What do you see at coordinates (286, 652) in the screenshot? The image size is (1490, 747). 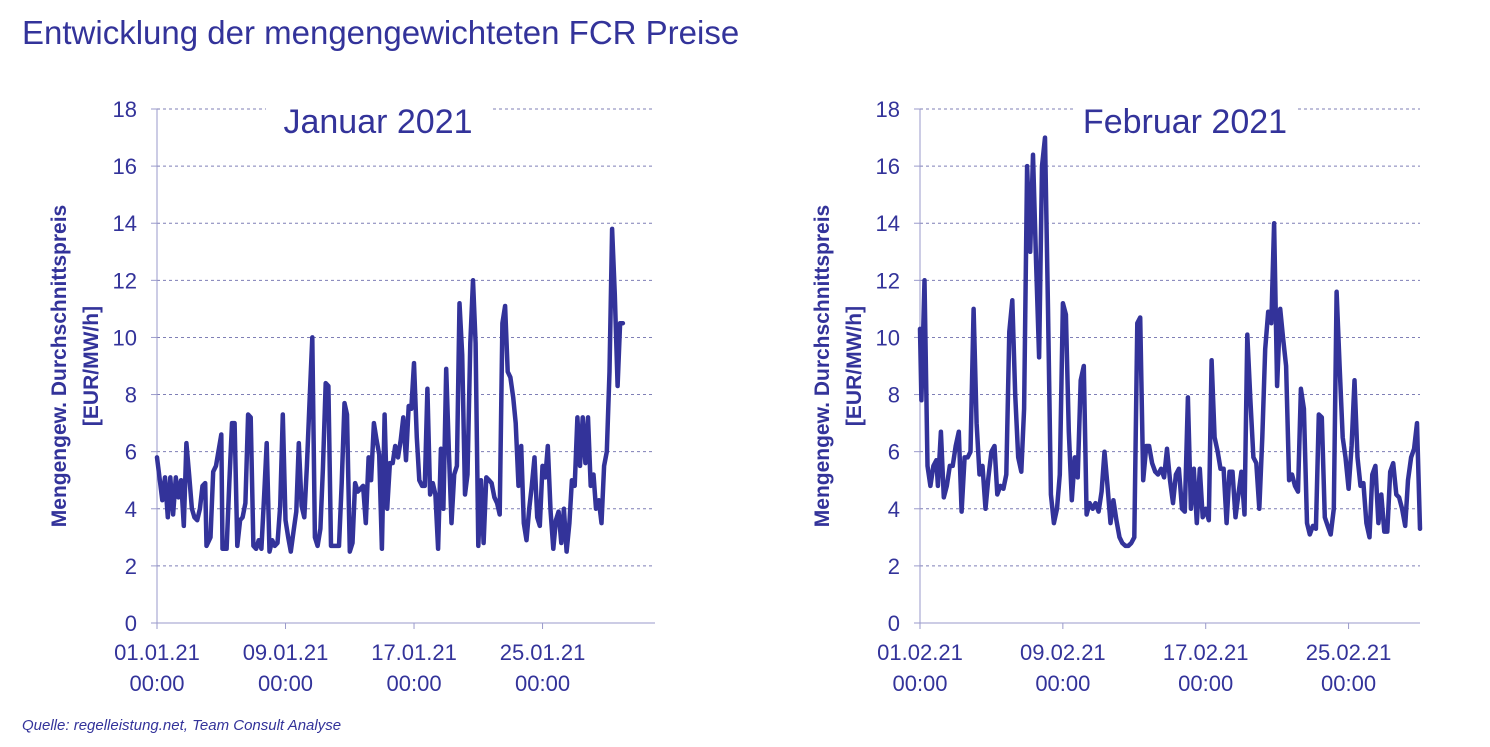 I see `x-tick-label-date: 09.01.21` at bounding box center [286, 652].